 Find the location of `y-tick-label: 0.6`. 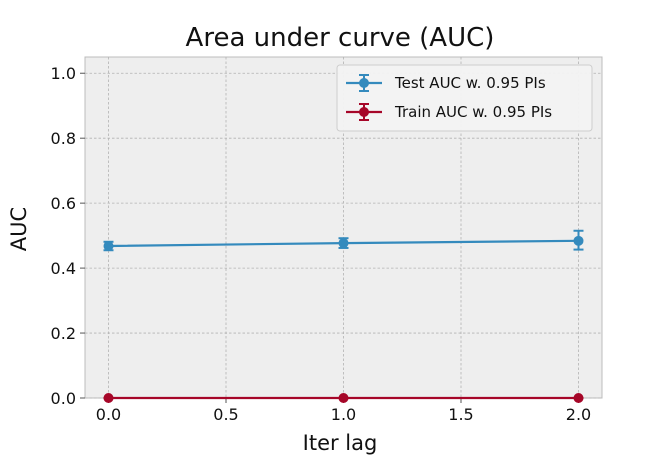

y-tick-label: 0.6 is located at coordinates (63, 203).